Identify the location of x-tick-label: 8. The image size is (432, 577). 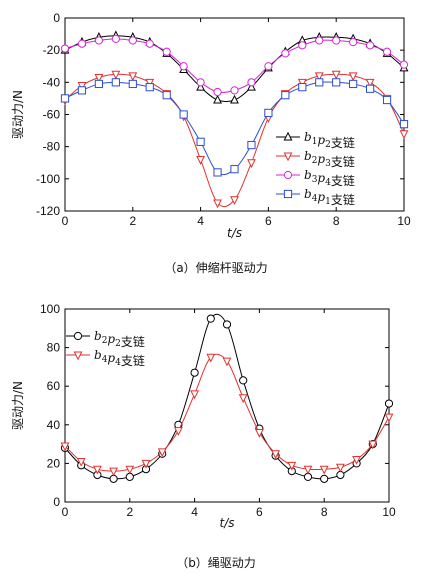
(336, 221).